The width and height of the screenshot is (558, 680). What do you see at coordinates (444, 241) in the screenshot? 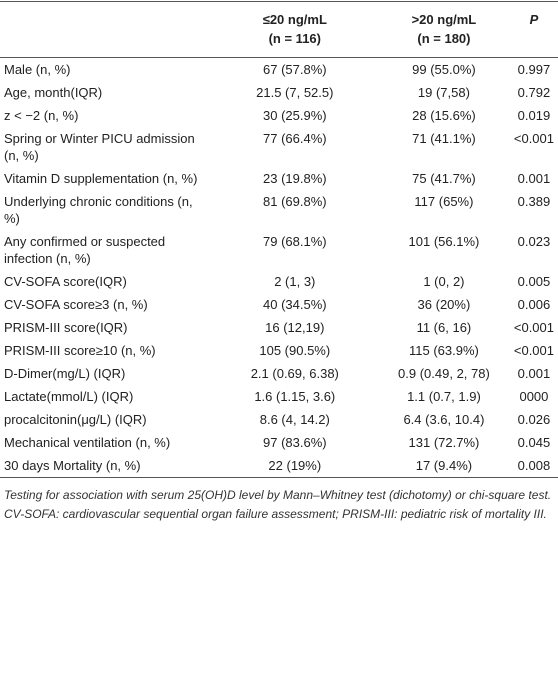
I see `cell: 101 (56.1%)` at bounding box center [444, 241].